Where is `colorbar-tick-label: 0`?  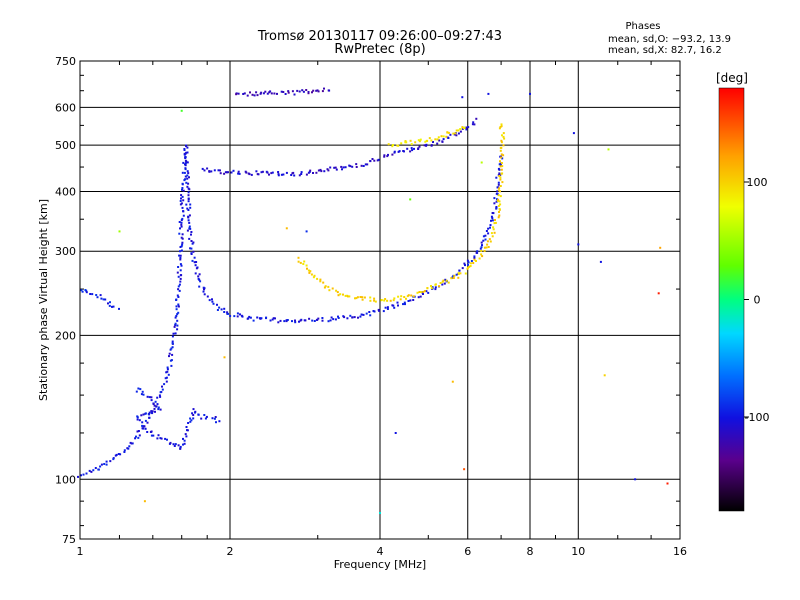 colorbar-tick-label: 0 is located at coordinates (757, 300).